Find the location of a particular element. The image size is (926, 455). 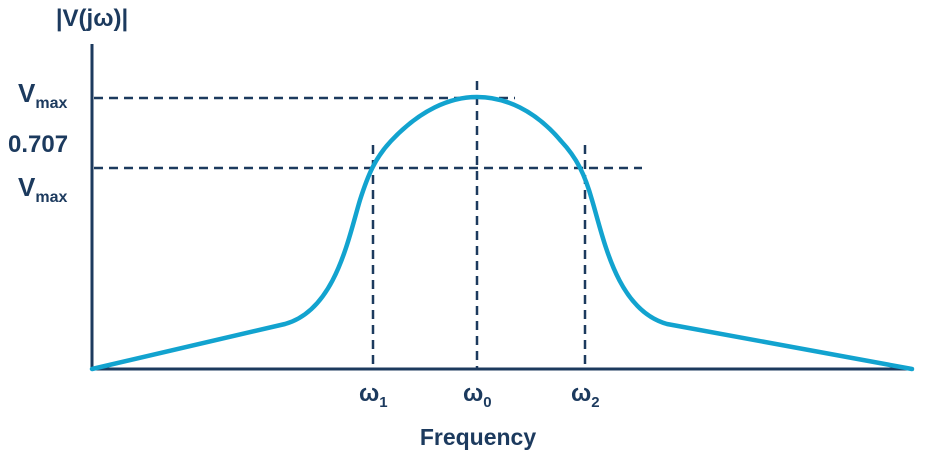

center-frequency-label: ω0 is located at coordinates (477, 395).